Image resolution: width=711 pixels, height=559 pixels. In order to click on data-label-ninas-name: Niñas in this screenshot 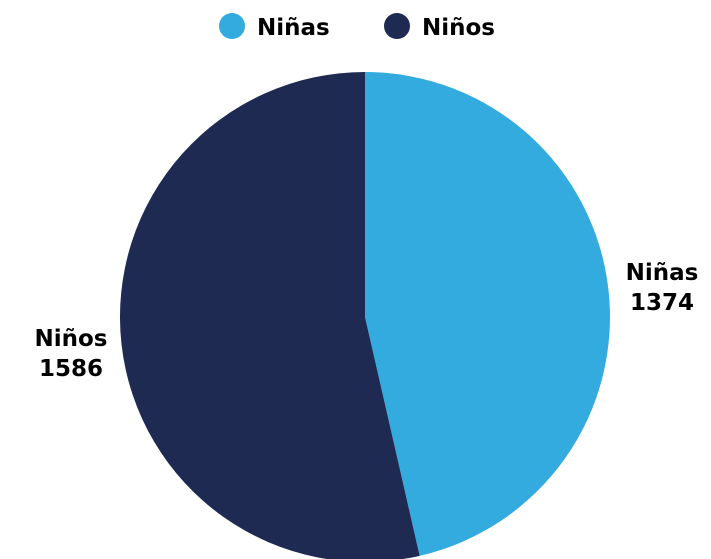, I will do `click(662, 273)`.